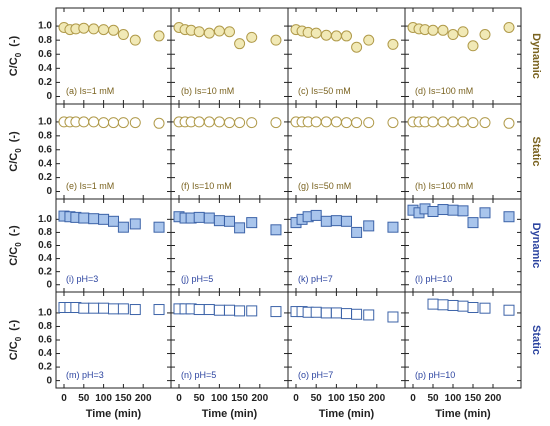 The image size is (550, 426). I want to click on x-axis-title: Time (min), so click(114, 414).